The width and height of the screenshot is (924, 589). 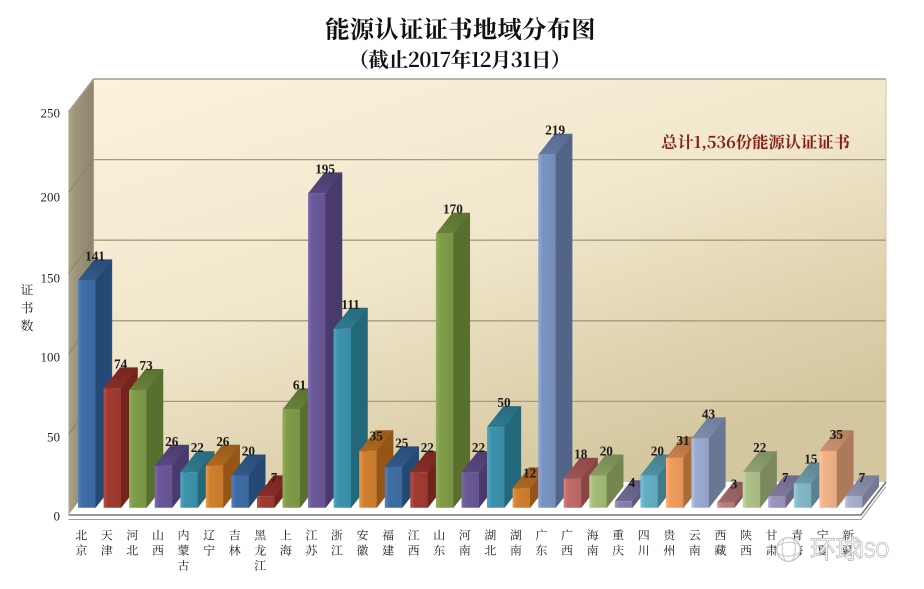 What do you see at coordinates (709, 413) in the screenshot?
I see `svg-text: 43` at bounding box center [709, 413].